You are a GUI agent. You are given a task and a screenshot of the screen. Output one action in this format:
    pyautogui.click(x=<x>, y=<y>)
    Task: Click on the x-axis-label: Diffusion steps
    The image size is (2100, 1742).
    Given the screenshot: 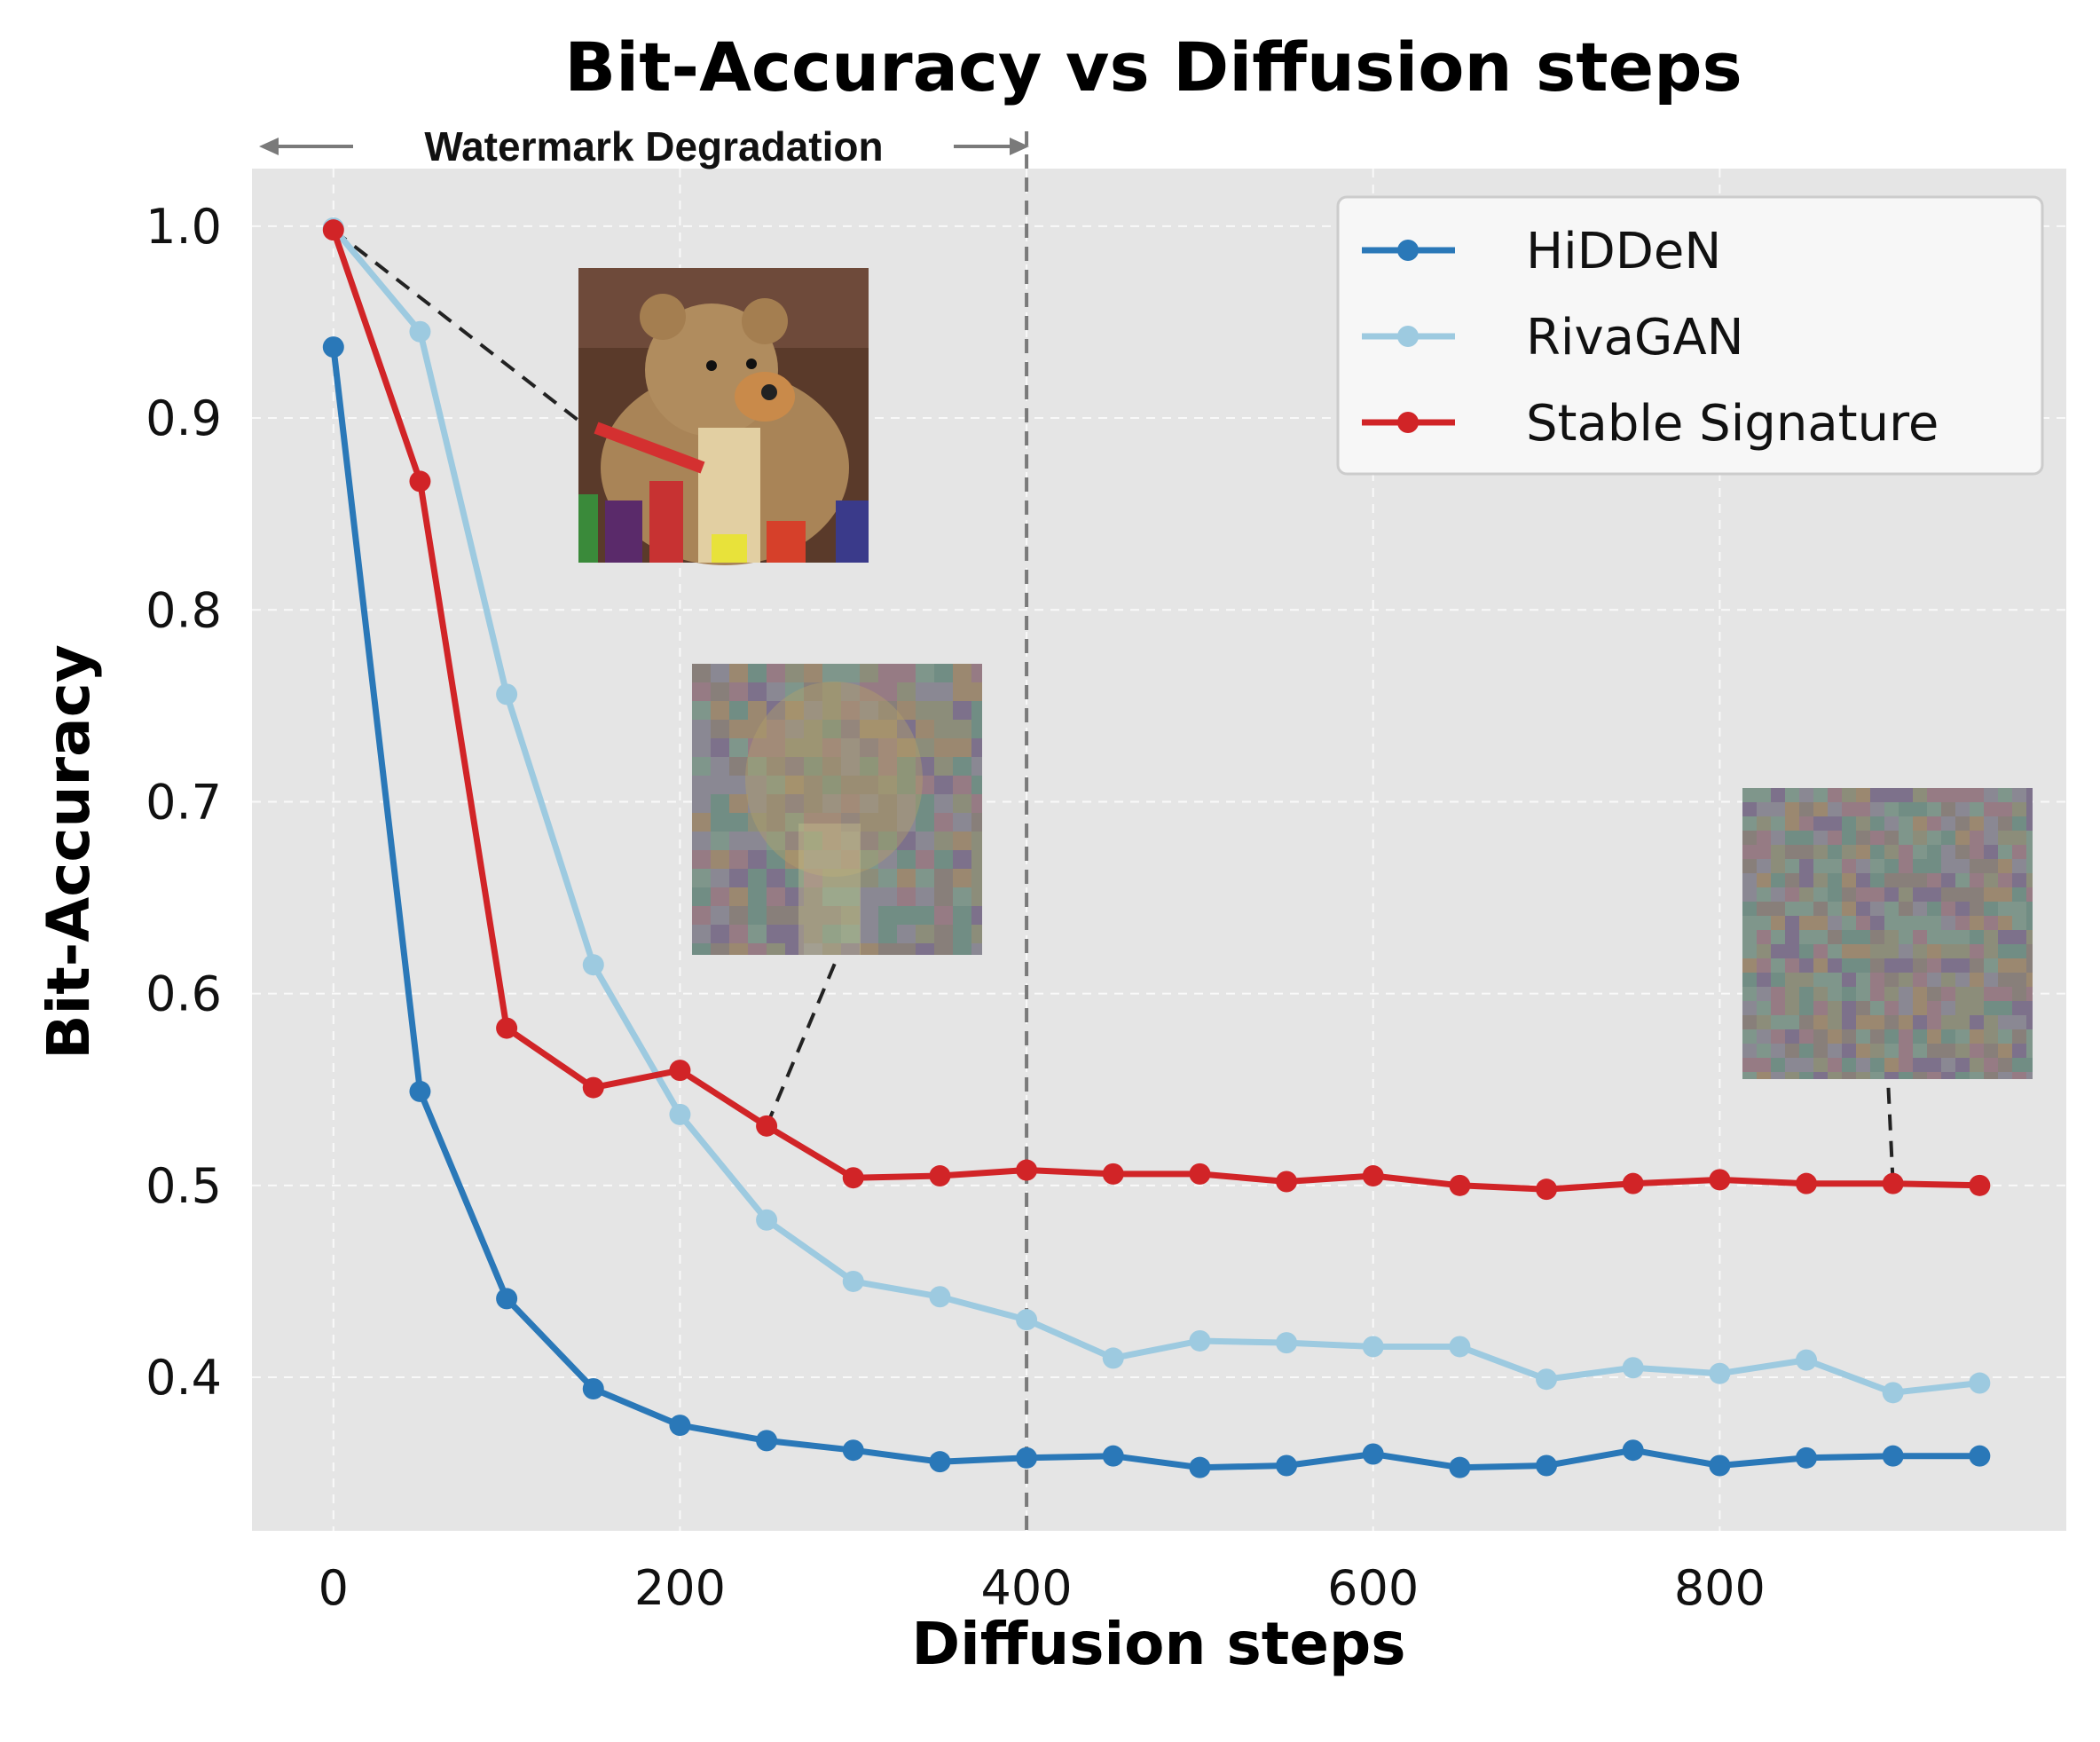 What is the action you would take?
    pyautogui.click(x=1158, y=1644)
    